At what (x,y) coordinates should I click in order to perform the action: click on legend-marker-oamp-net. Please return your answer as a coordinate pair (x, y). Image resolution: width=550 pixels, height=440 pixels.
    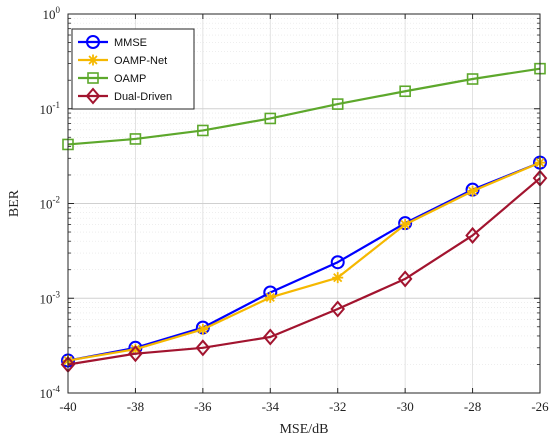
    Looking at the image, I should click on (93, 60).